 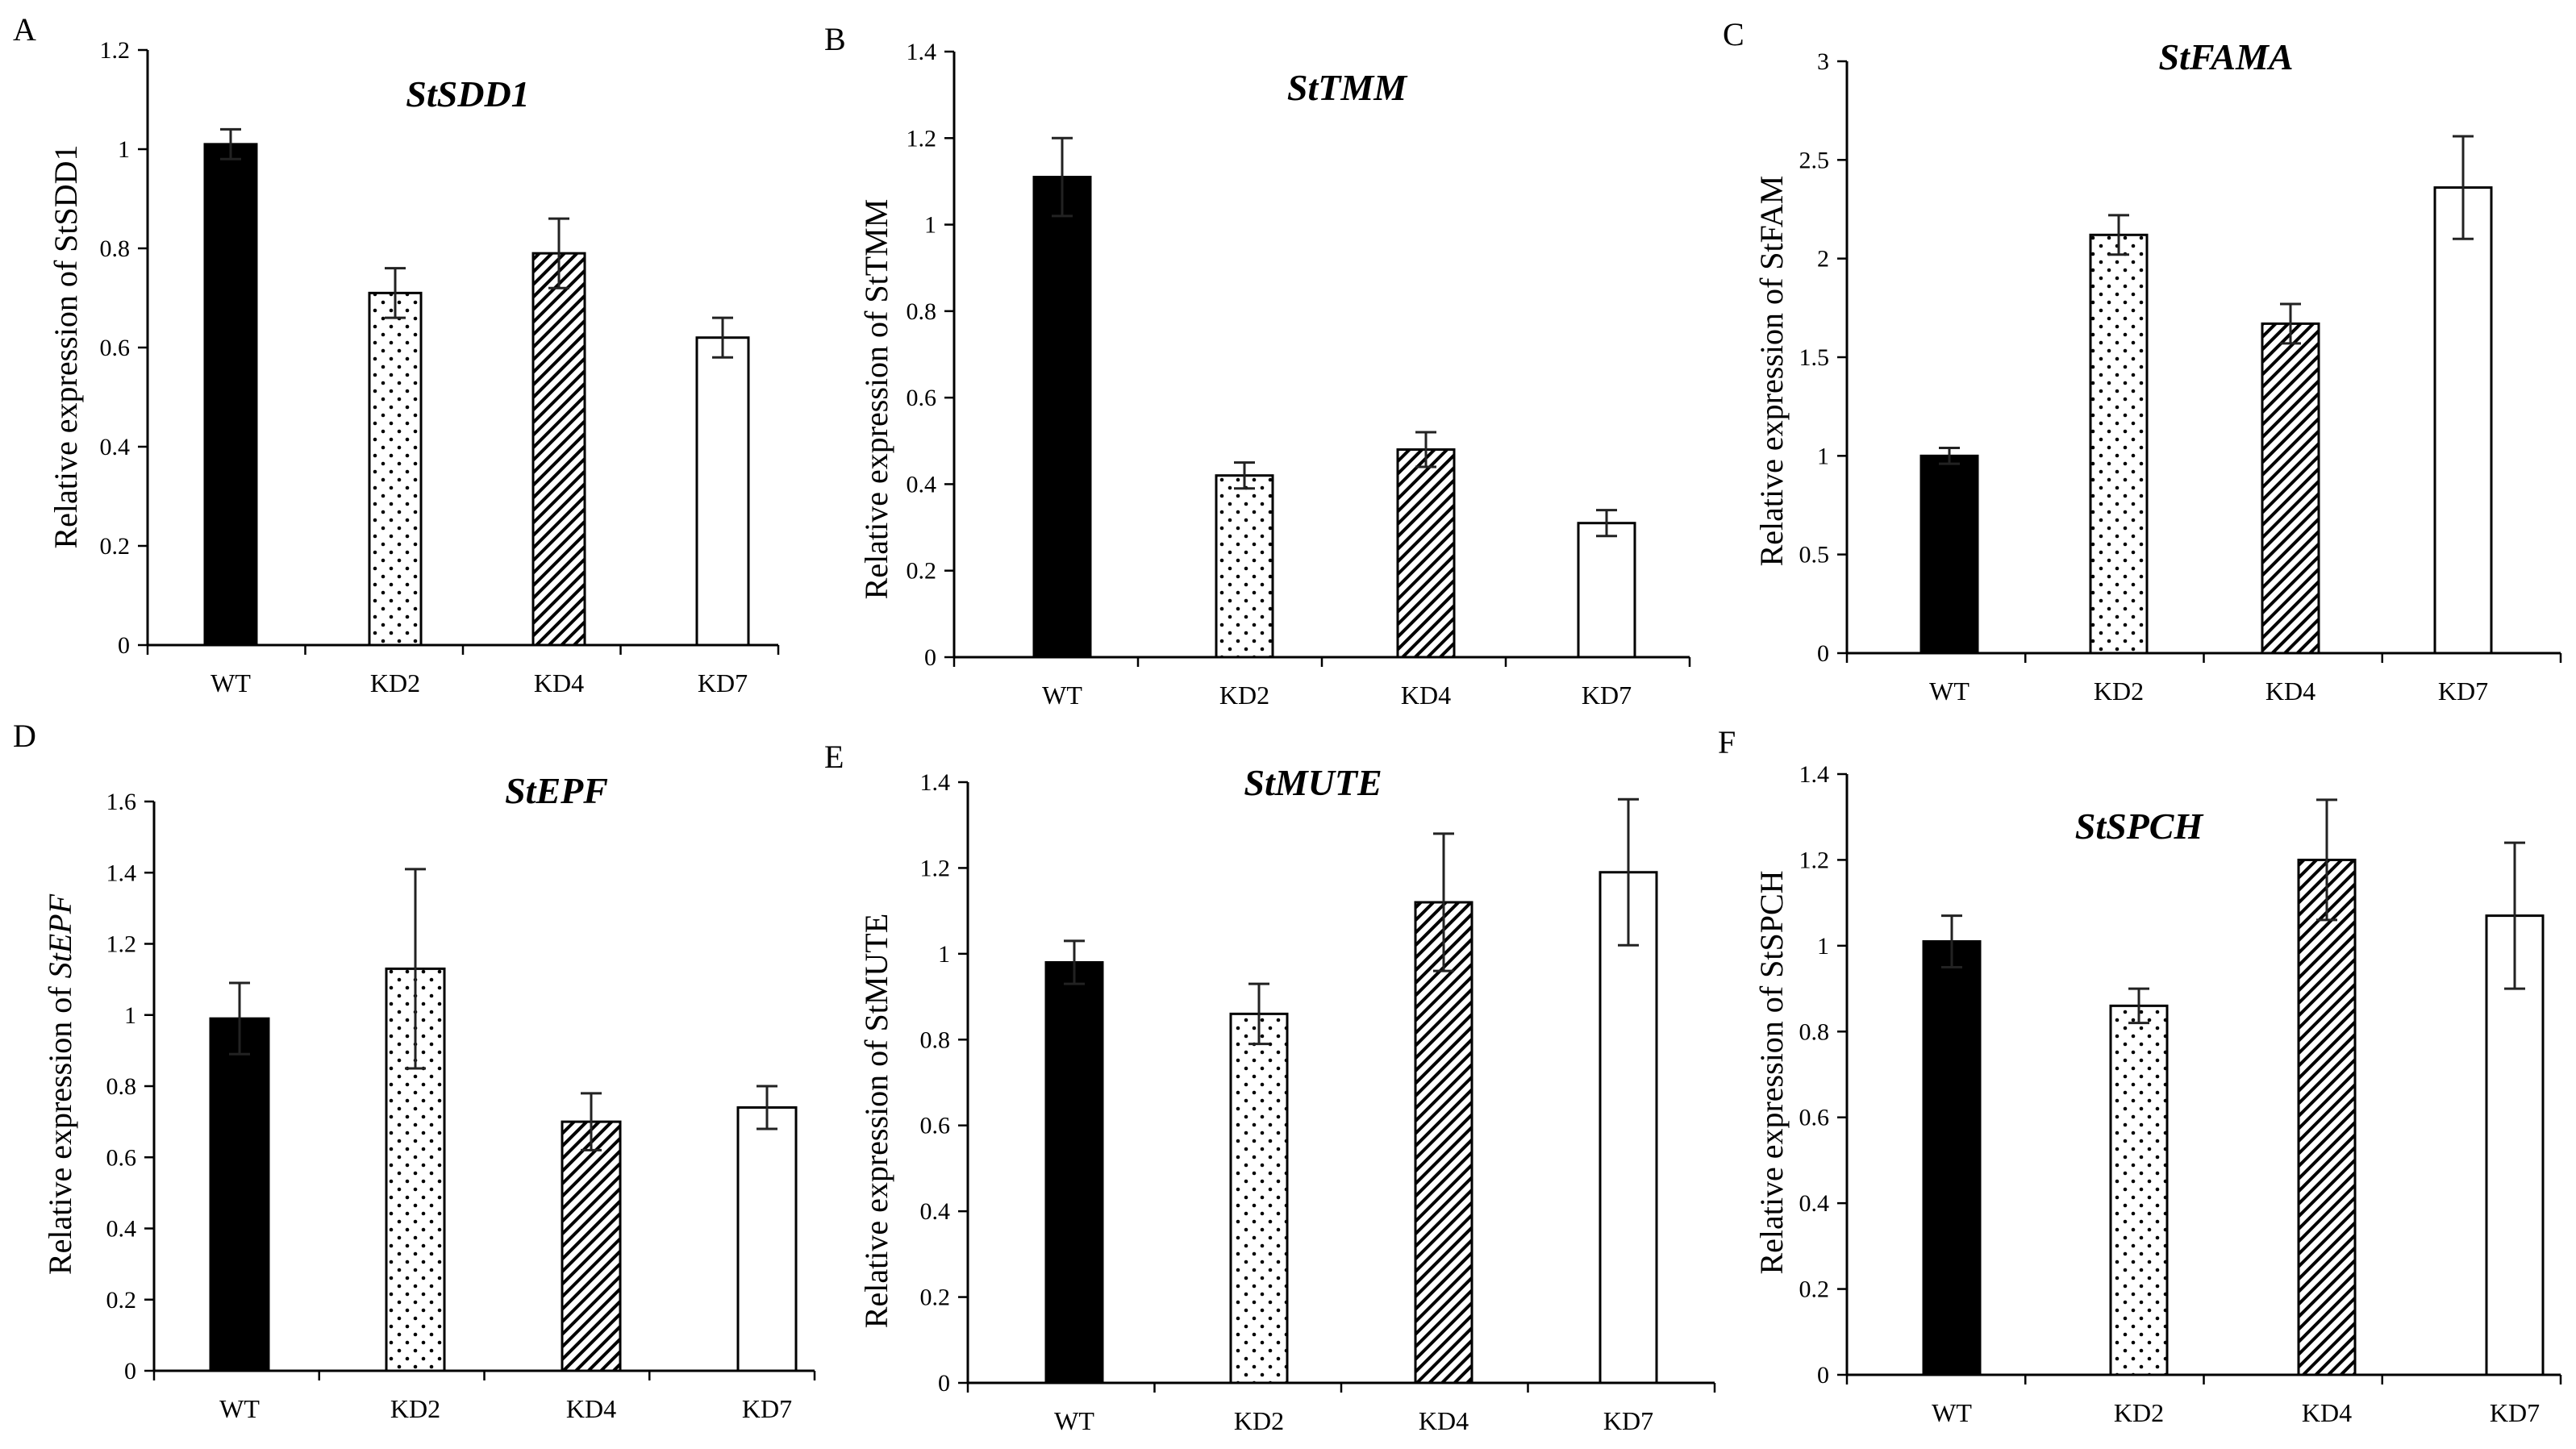 I want to click on panel-letter-D: D, so click(x=24, y=736).